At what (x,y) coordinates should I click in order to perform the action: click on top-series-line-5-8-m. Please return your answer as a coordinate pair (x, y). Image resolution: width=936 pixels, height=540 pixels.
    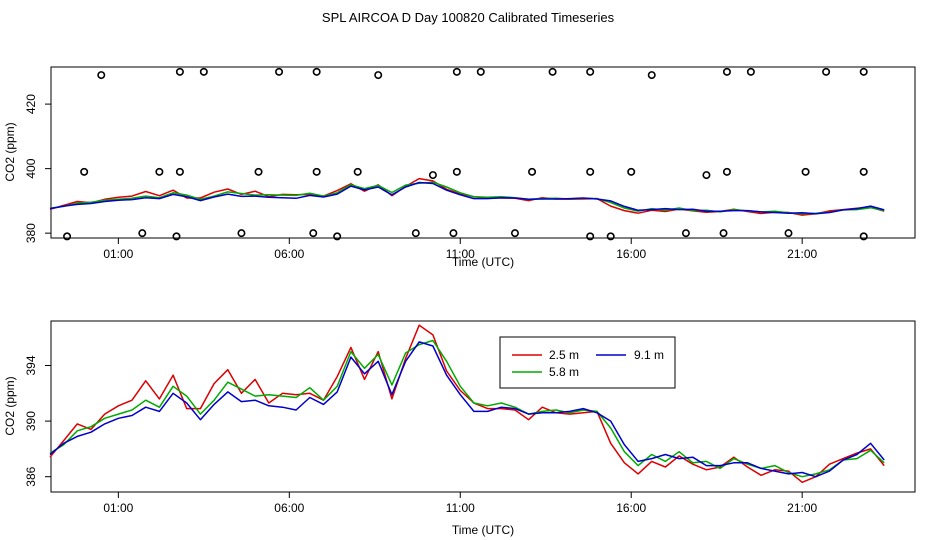
    Looking at the image, I should click on (467, 198).